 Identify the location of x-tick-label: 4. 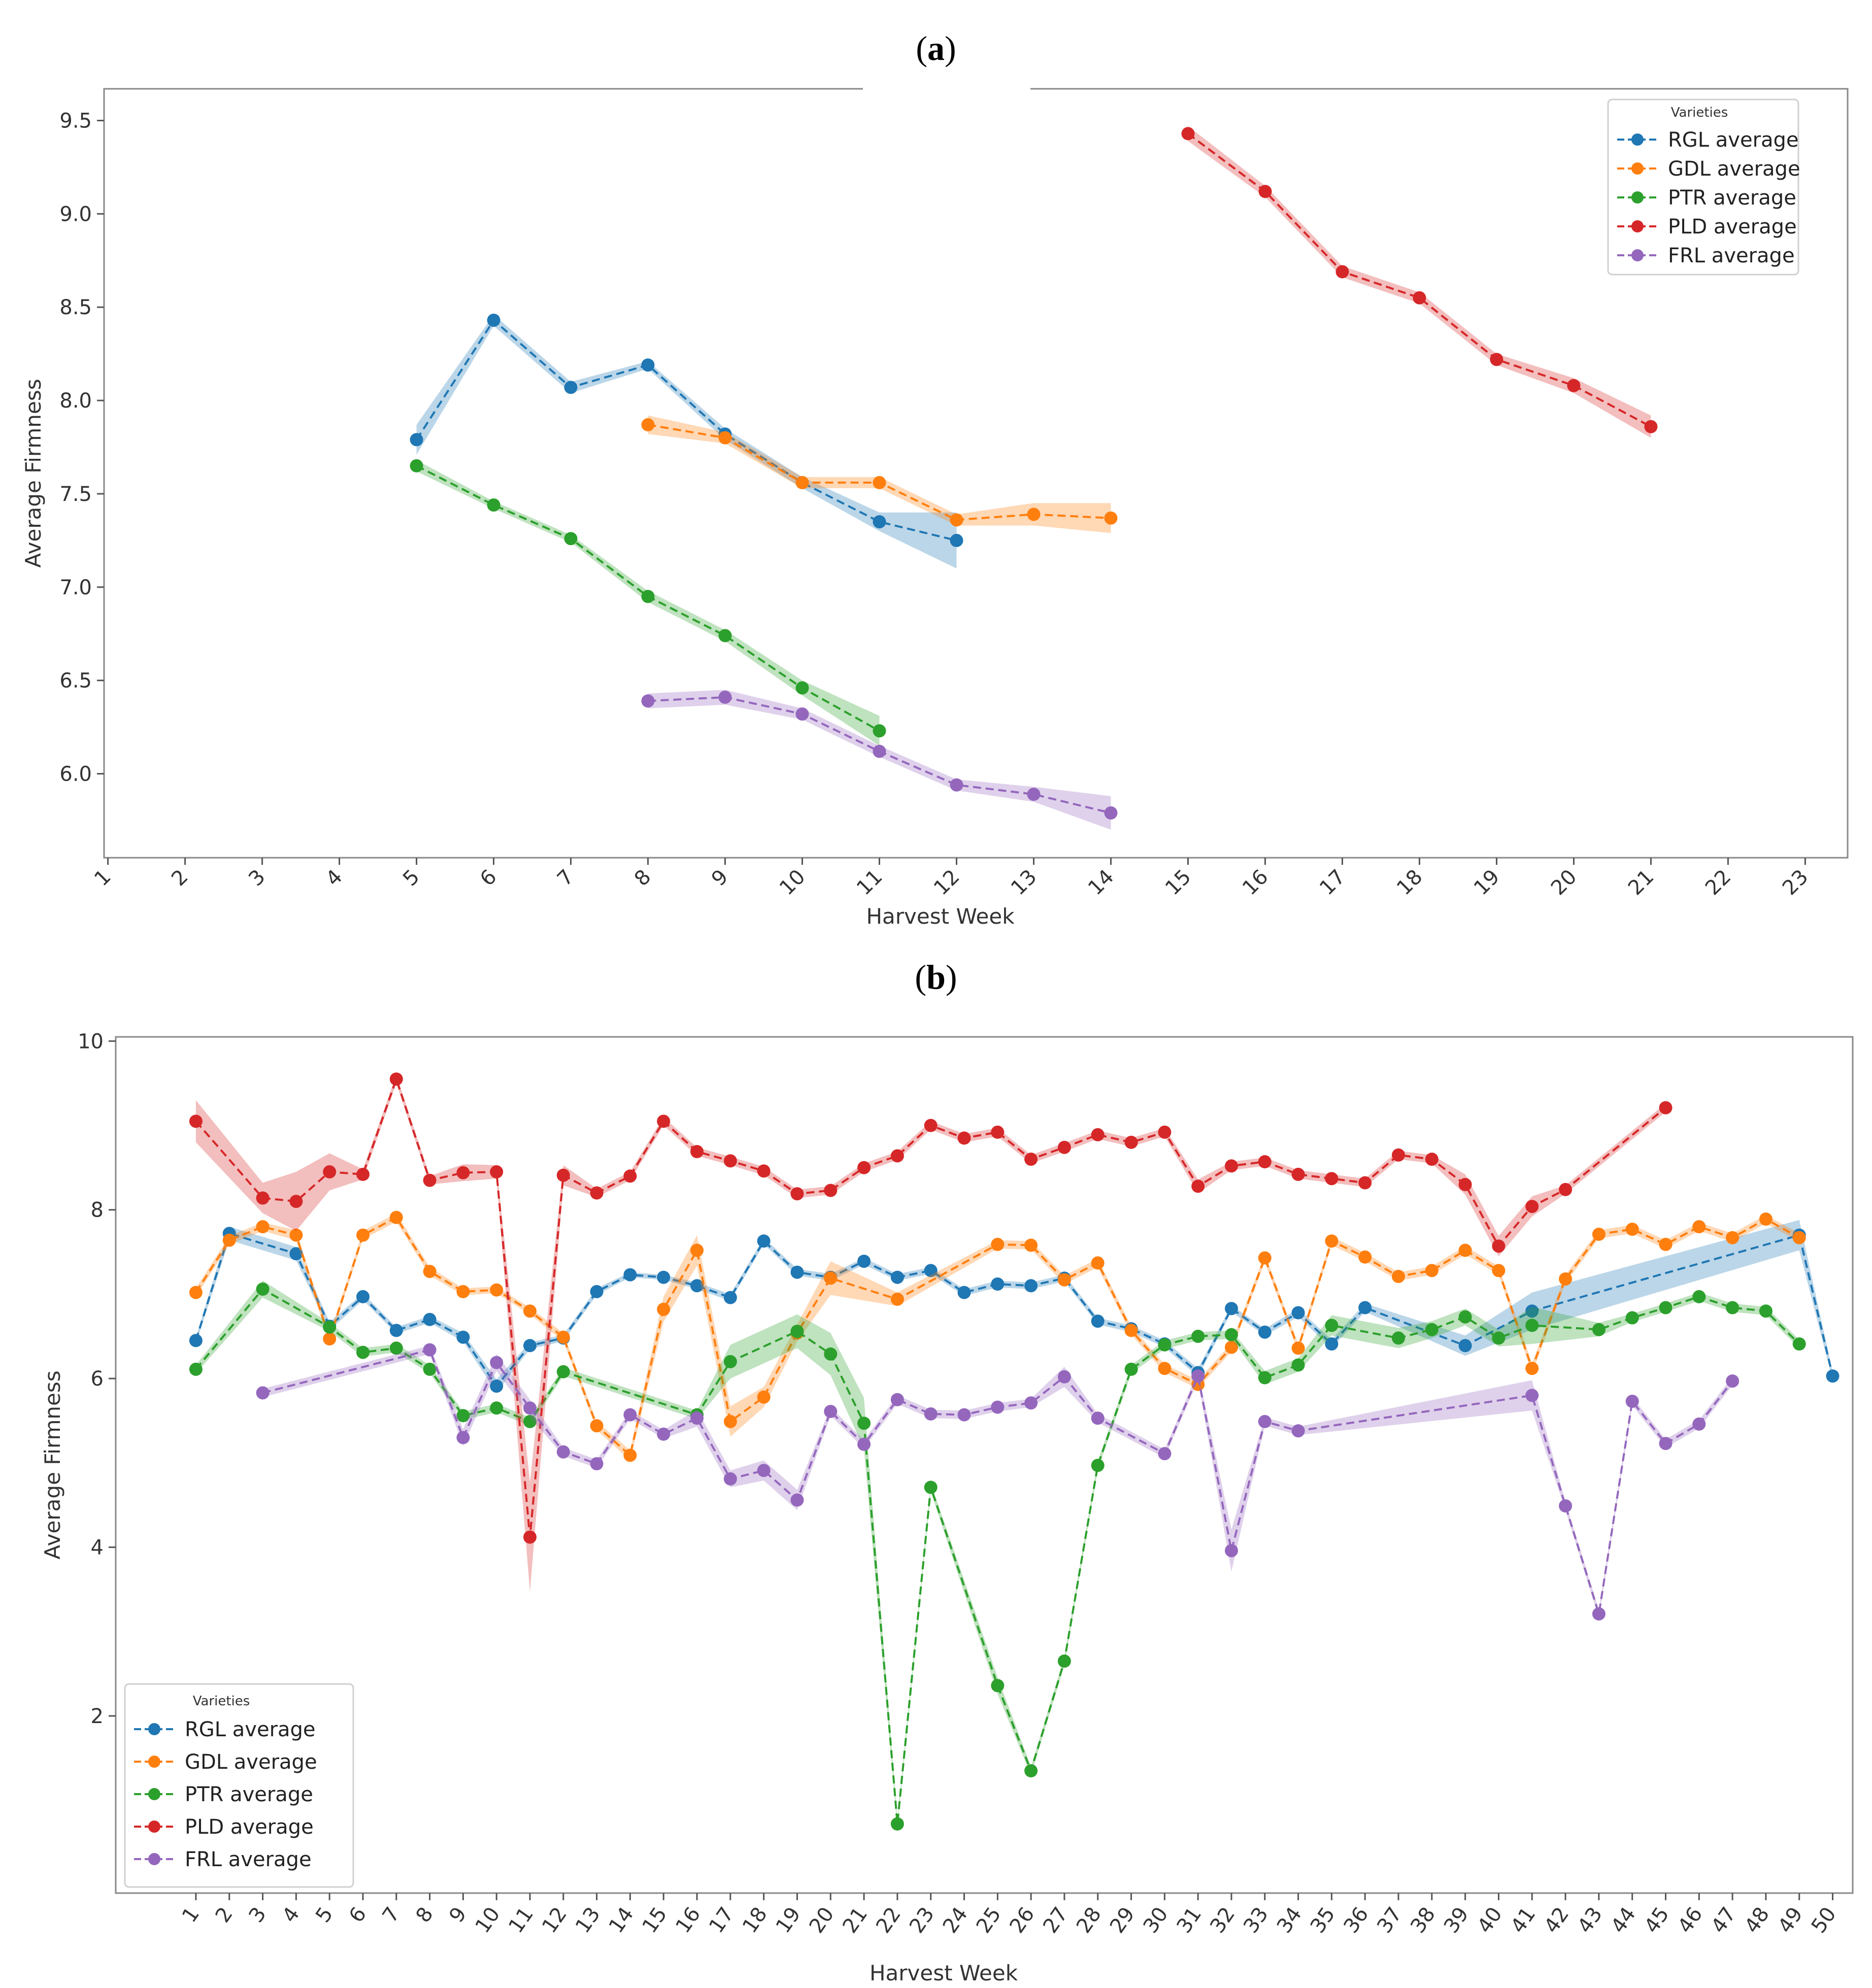
(334, 878).